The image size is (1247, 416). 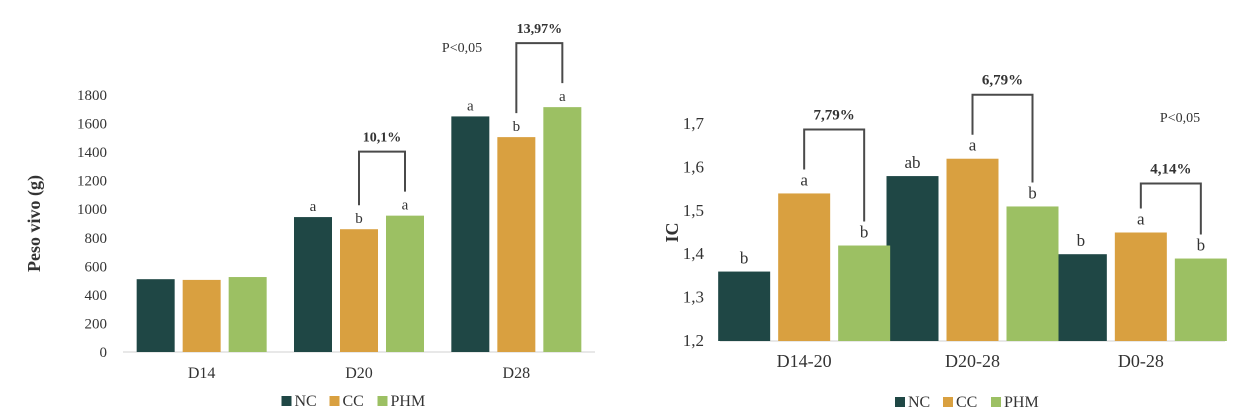 What do you see at coordinates (96, 296) in the screenshot?
I see `y-tick-label: 400` at bounding box center [96, 296].